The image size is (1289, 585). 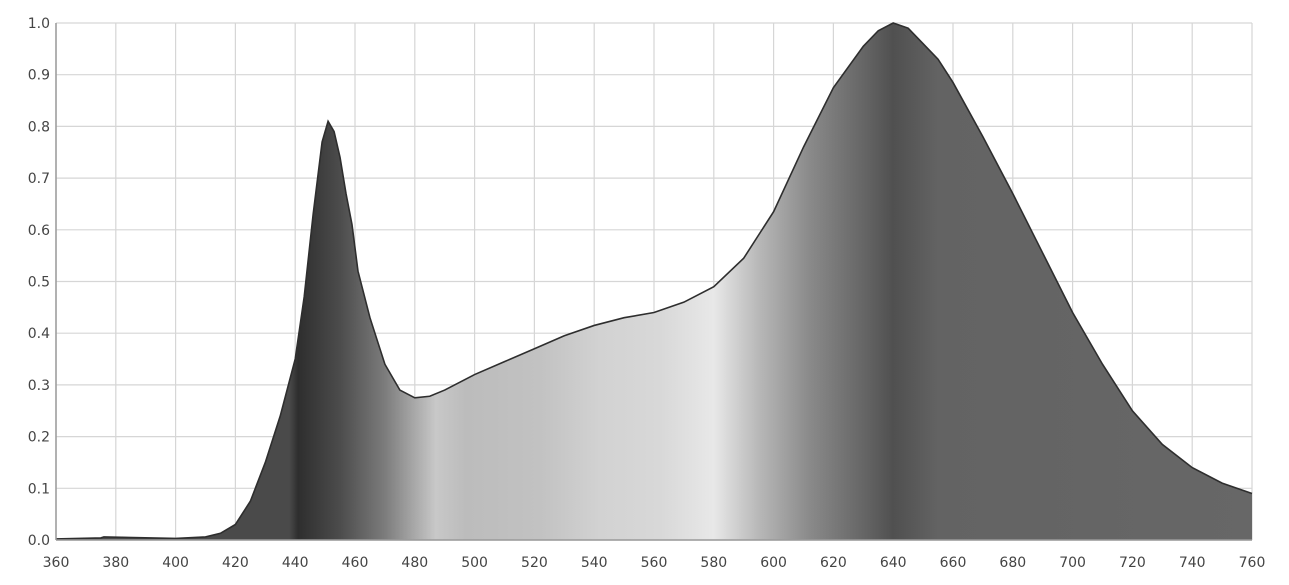 I want to click on y-tick-label: 0.0, so click(x=39, y=541).